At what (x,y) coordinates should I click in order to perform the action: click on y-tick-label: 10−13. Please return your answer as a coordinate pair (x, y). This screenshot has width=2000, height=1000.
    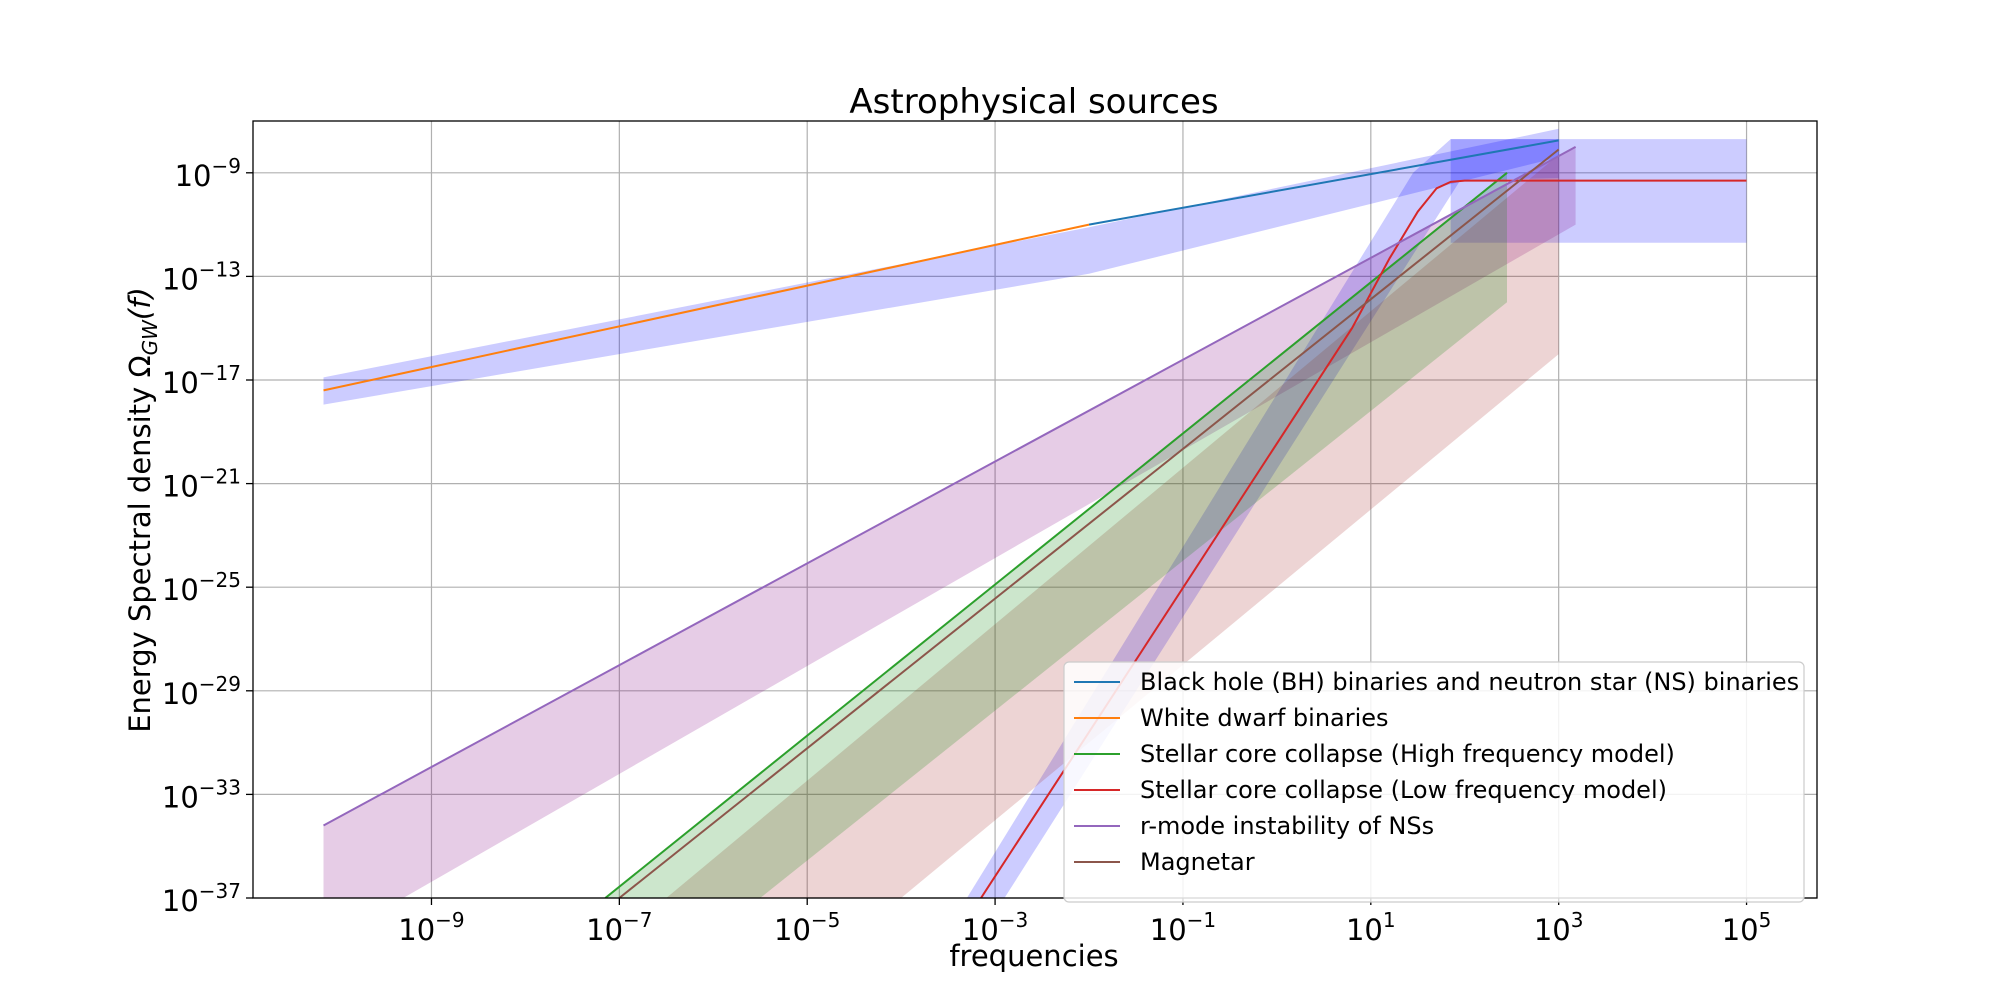
    Looking at the image, I should click on (201, 276).